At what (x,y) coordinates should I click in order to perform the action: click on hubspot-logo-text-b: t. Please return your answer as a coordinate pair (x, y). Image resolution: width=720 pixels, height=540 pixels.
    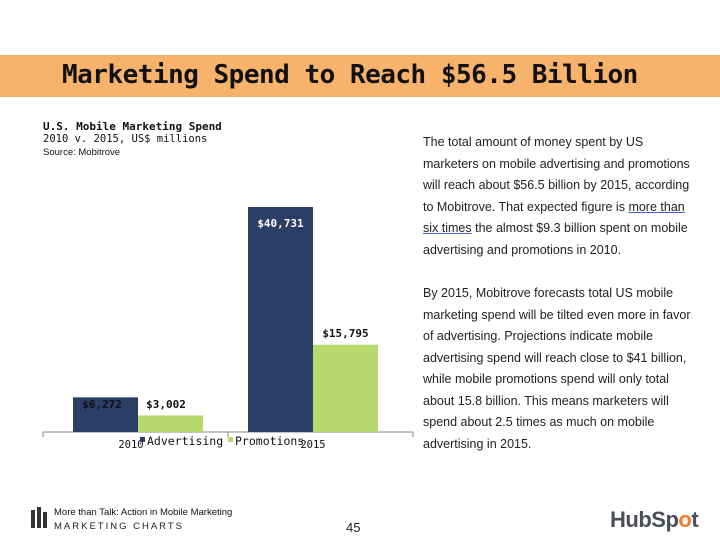
    Looking at the image, I should click on (695, 519).